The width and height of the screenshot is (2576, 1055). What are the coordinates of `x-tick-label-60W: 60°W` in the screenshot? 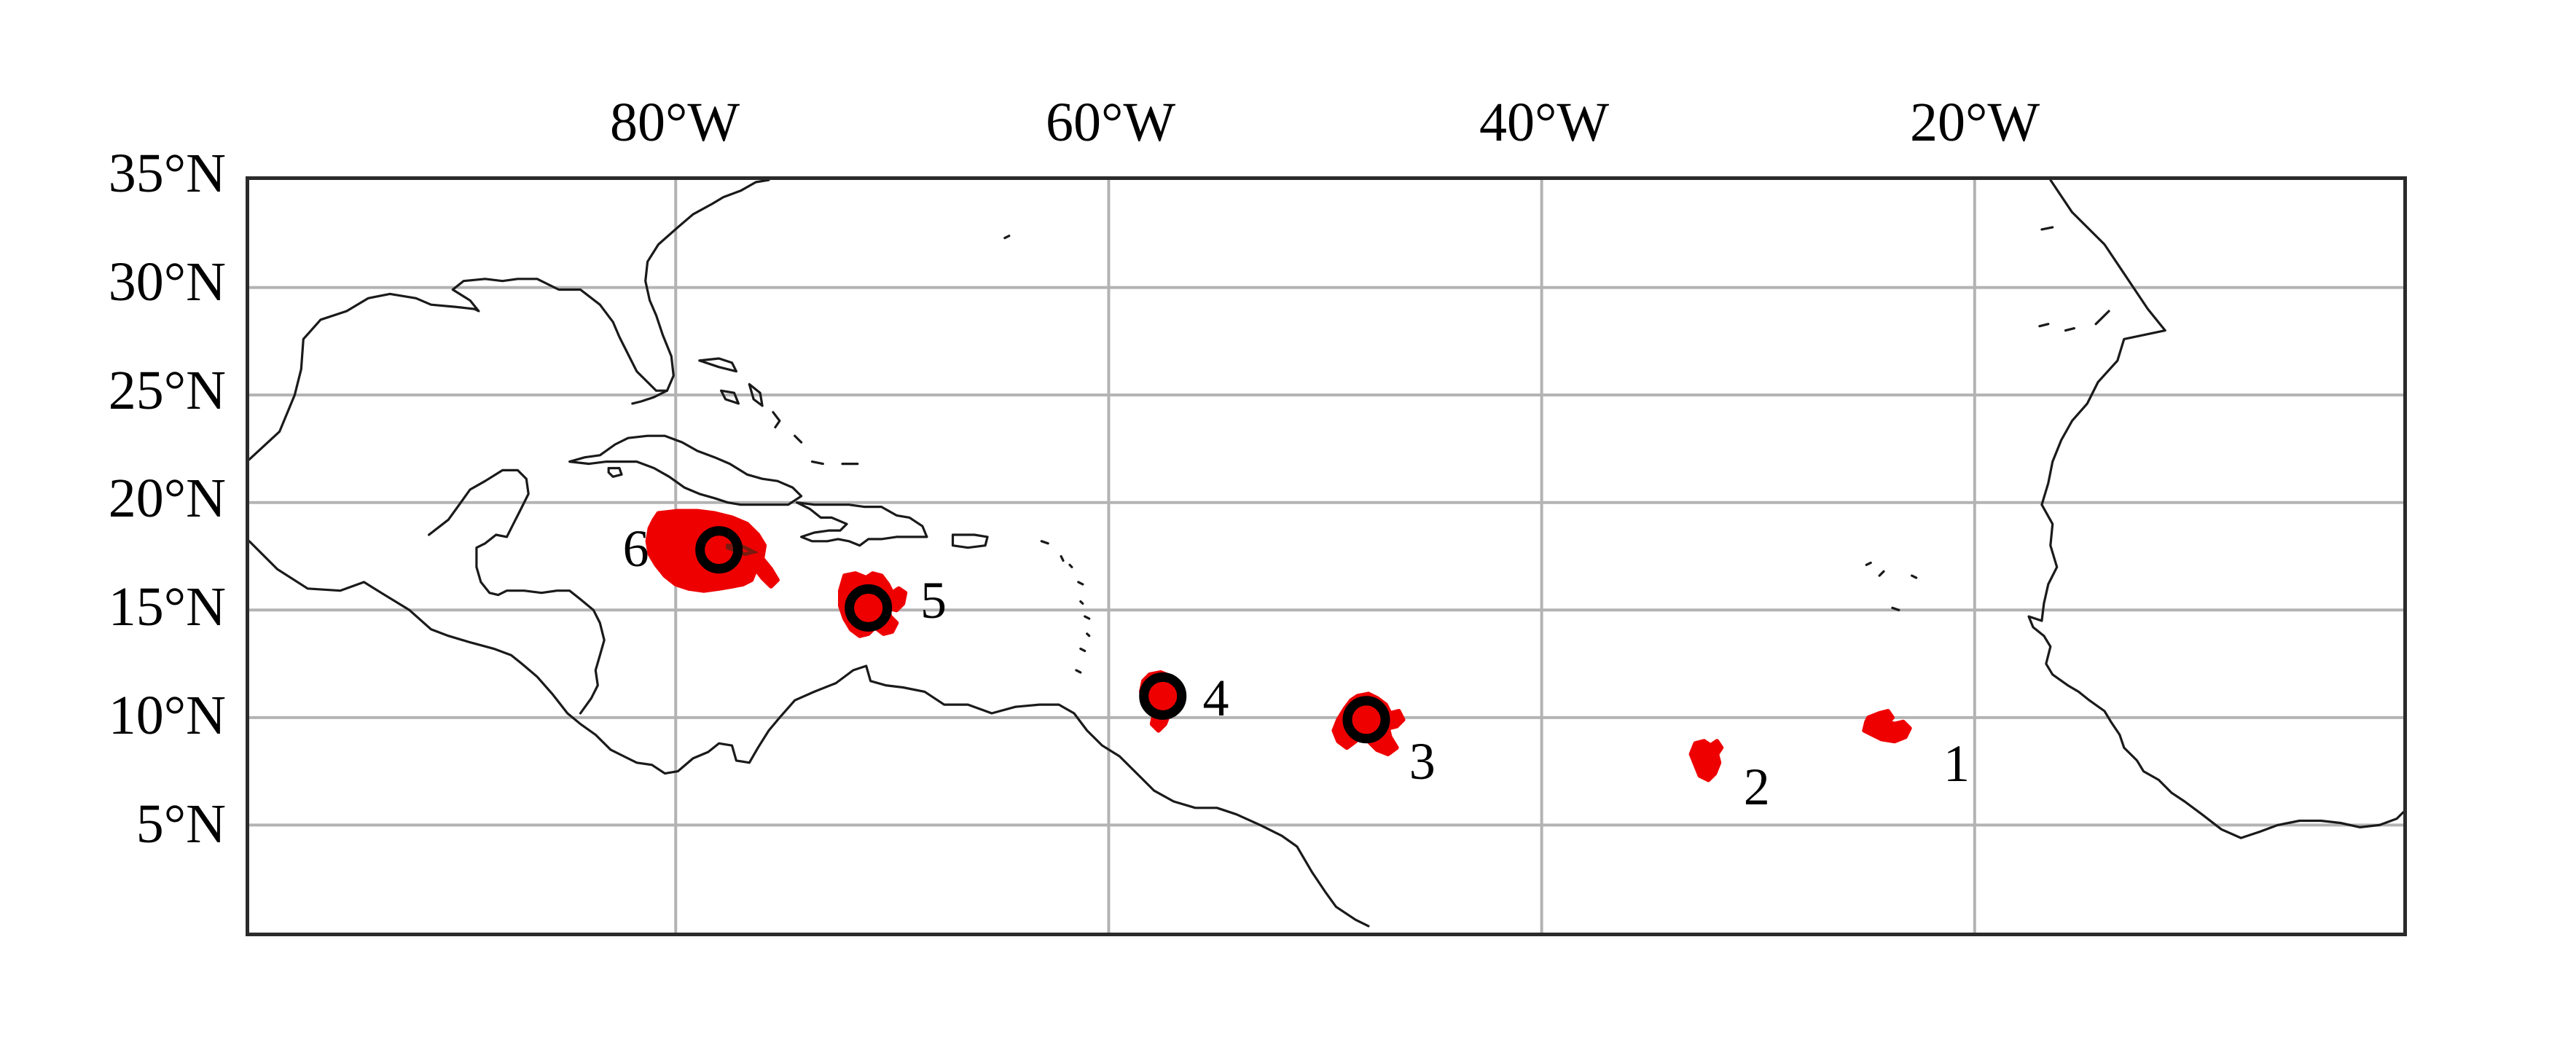 It's located at (1110, 122).